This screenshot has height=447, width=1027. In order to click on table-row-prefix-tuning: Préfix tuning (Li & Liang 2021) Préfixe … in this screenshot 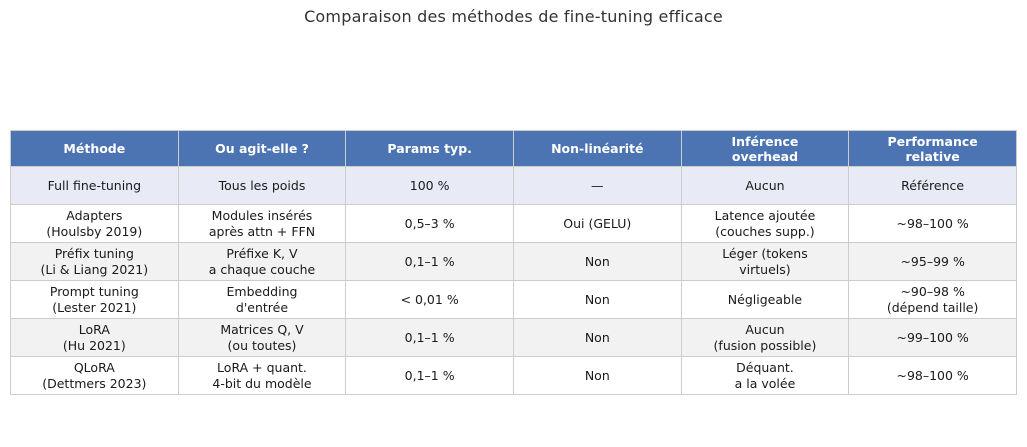, I will do `click(513, 261)`.